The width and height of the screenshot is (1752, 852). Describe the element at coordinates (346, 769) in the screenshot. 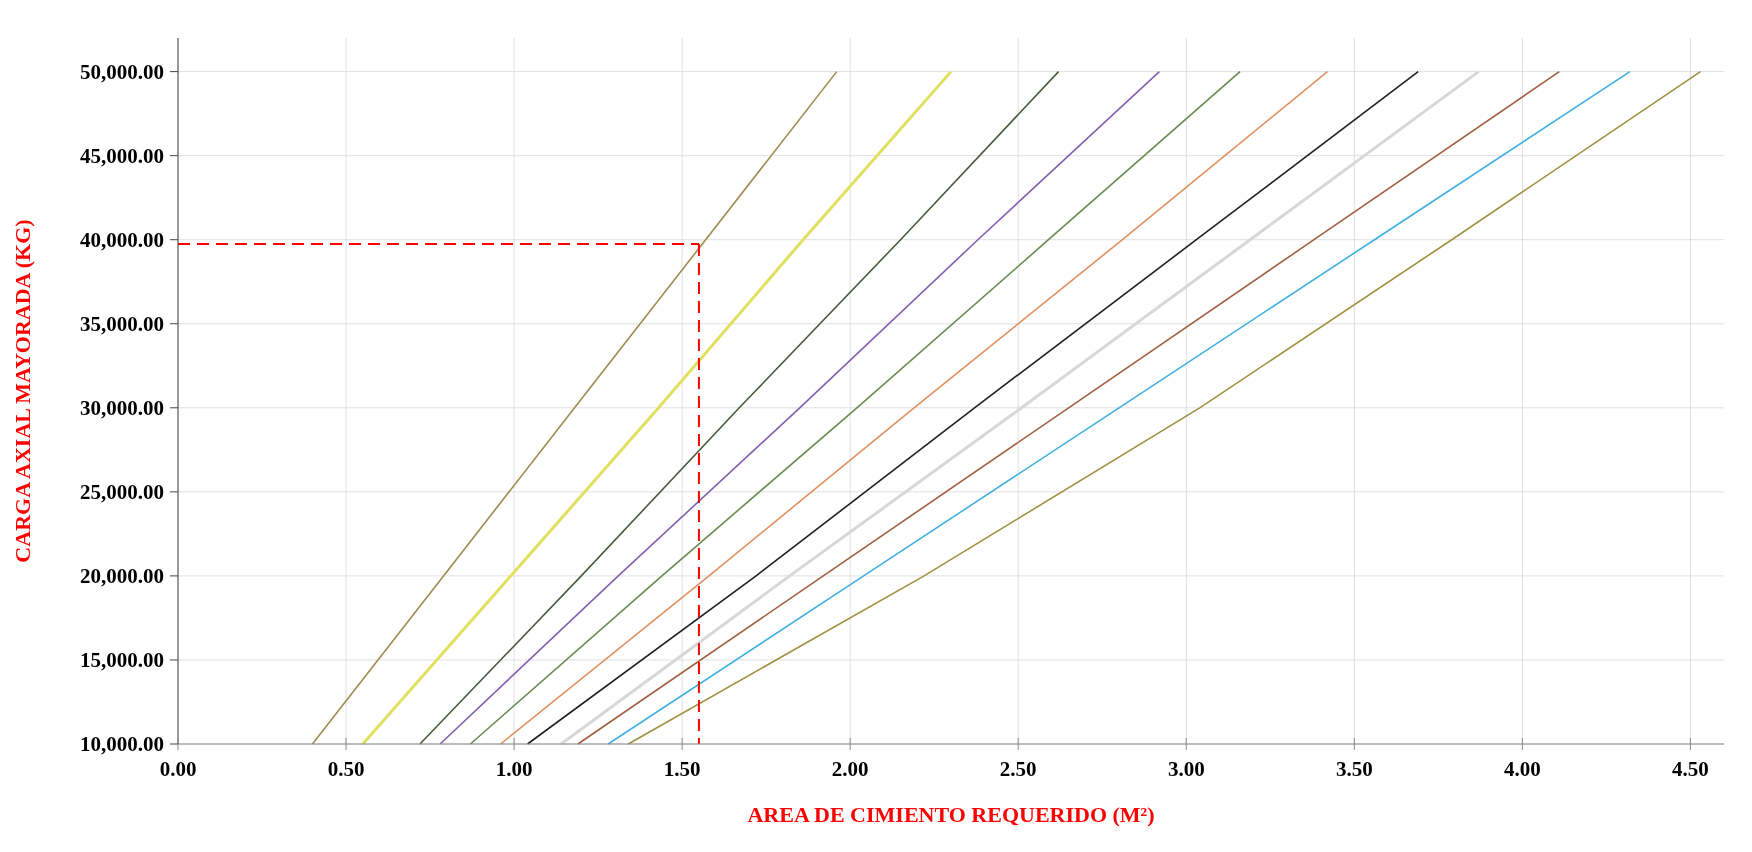

I see `x-tick-label: 0.50` at that location.